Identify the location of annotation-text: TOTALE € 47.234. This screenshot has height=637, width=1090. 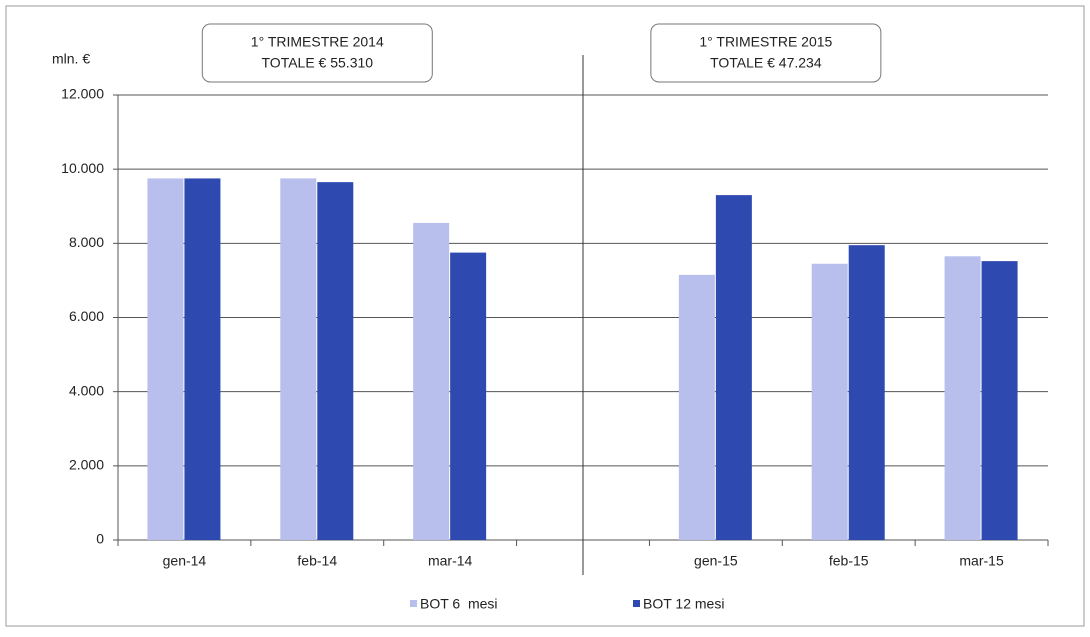
(766, 63).